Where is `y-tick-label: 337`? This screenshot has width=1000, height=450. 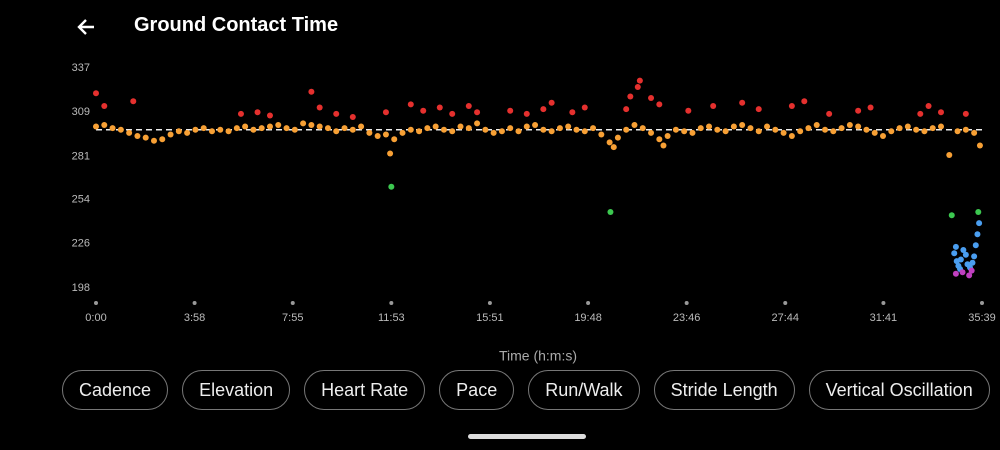
y-tick-label: 337 is located at coordinates (81, 68).